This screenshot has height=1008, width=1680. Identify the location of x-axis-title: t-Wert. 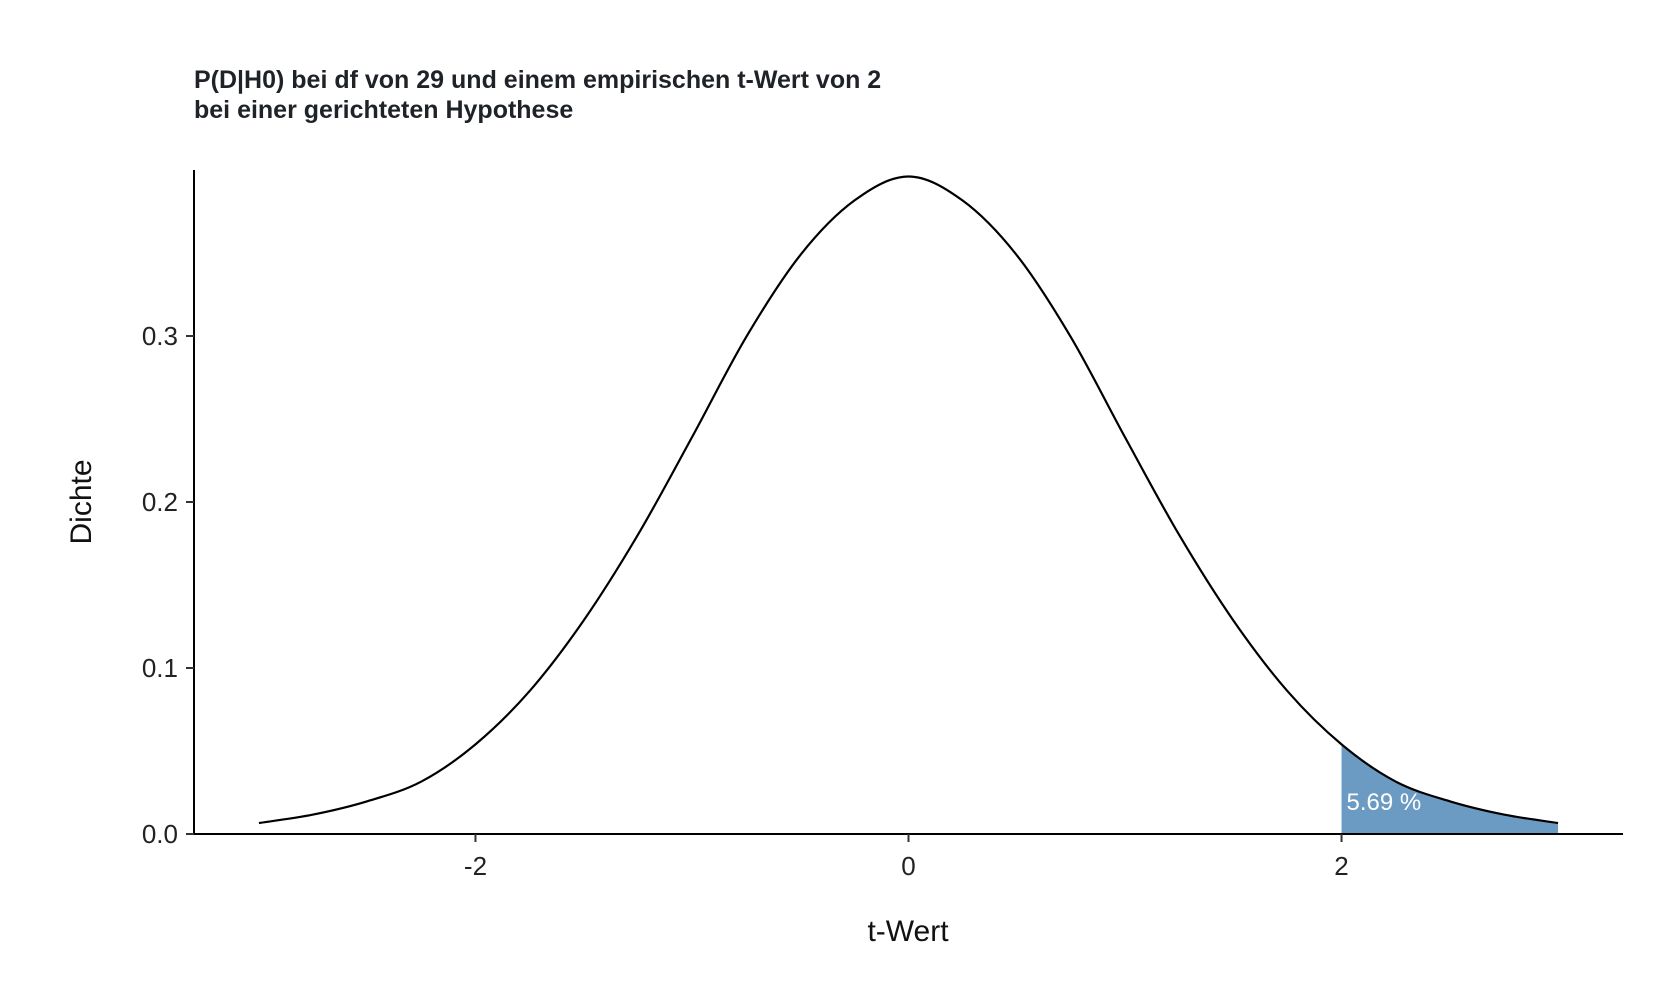
(908, 931).